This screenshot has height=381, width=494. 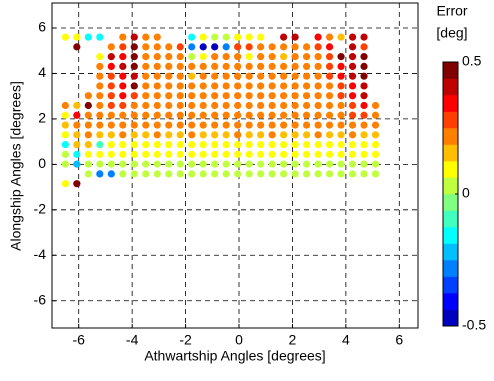 What do you see at coordinates (40, 254) in the screenshot?
I see `y-tick-label: -4` at bounding box center [40, 254].